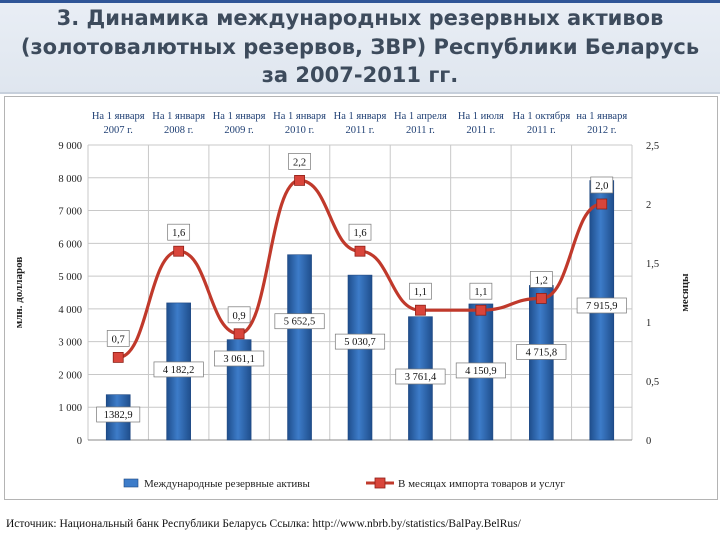  What do you see at coordinates (70, 146) in the screenshot?
I see `y-axis-tick-label: 9 000` at bounding box center [70, 146].